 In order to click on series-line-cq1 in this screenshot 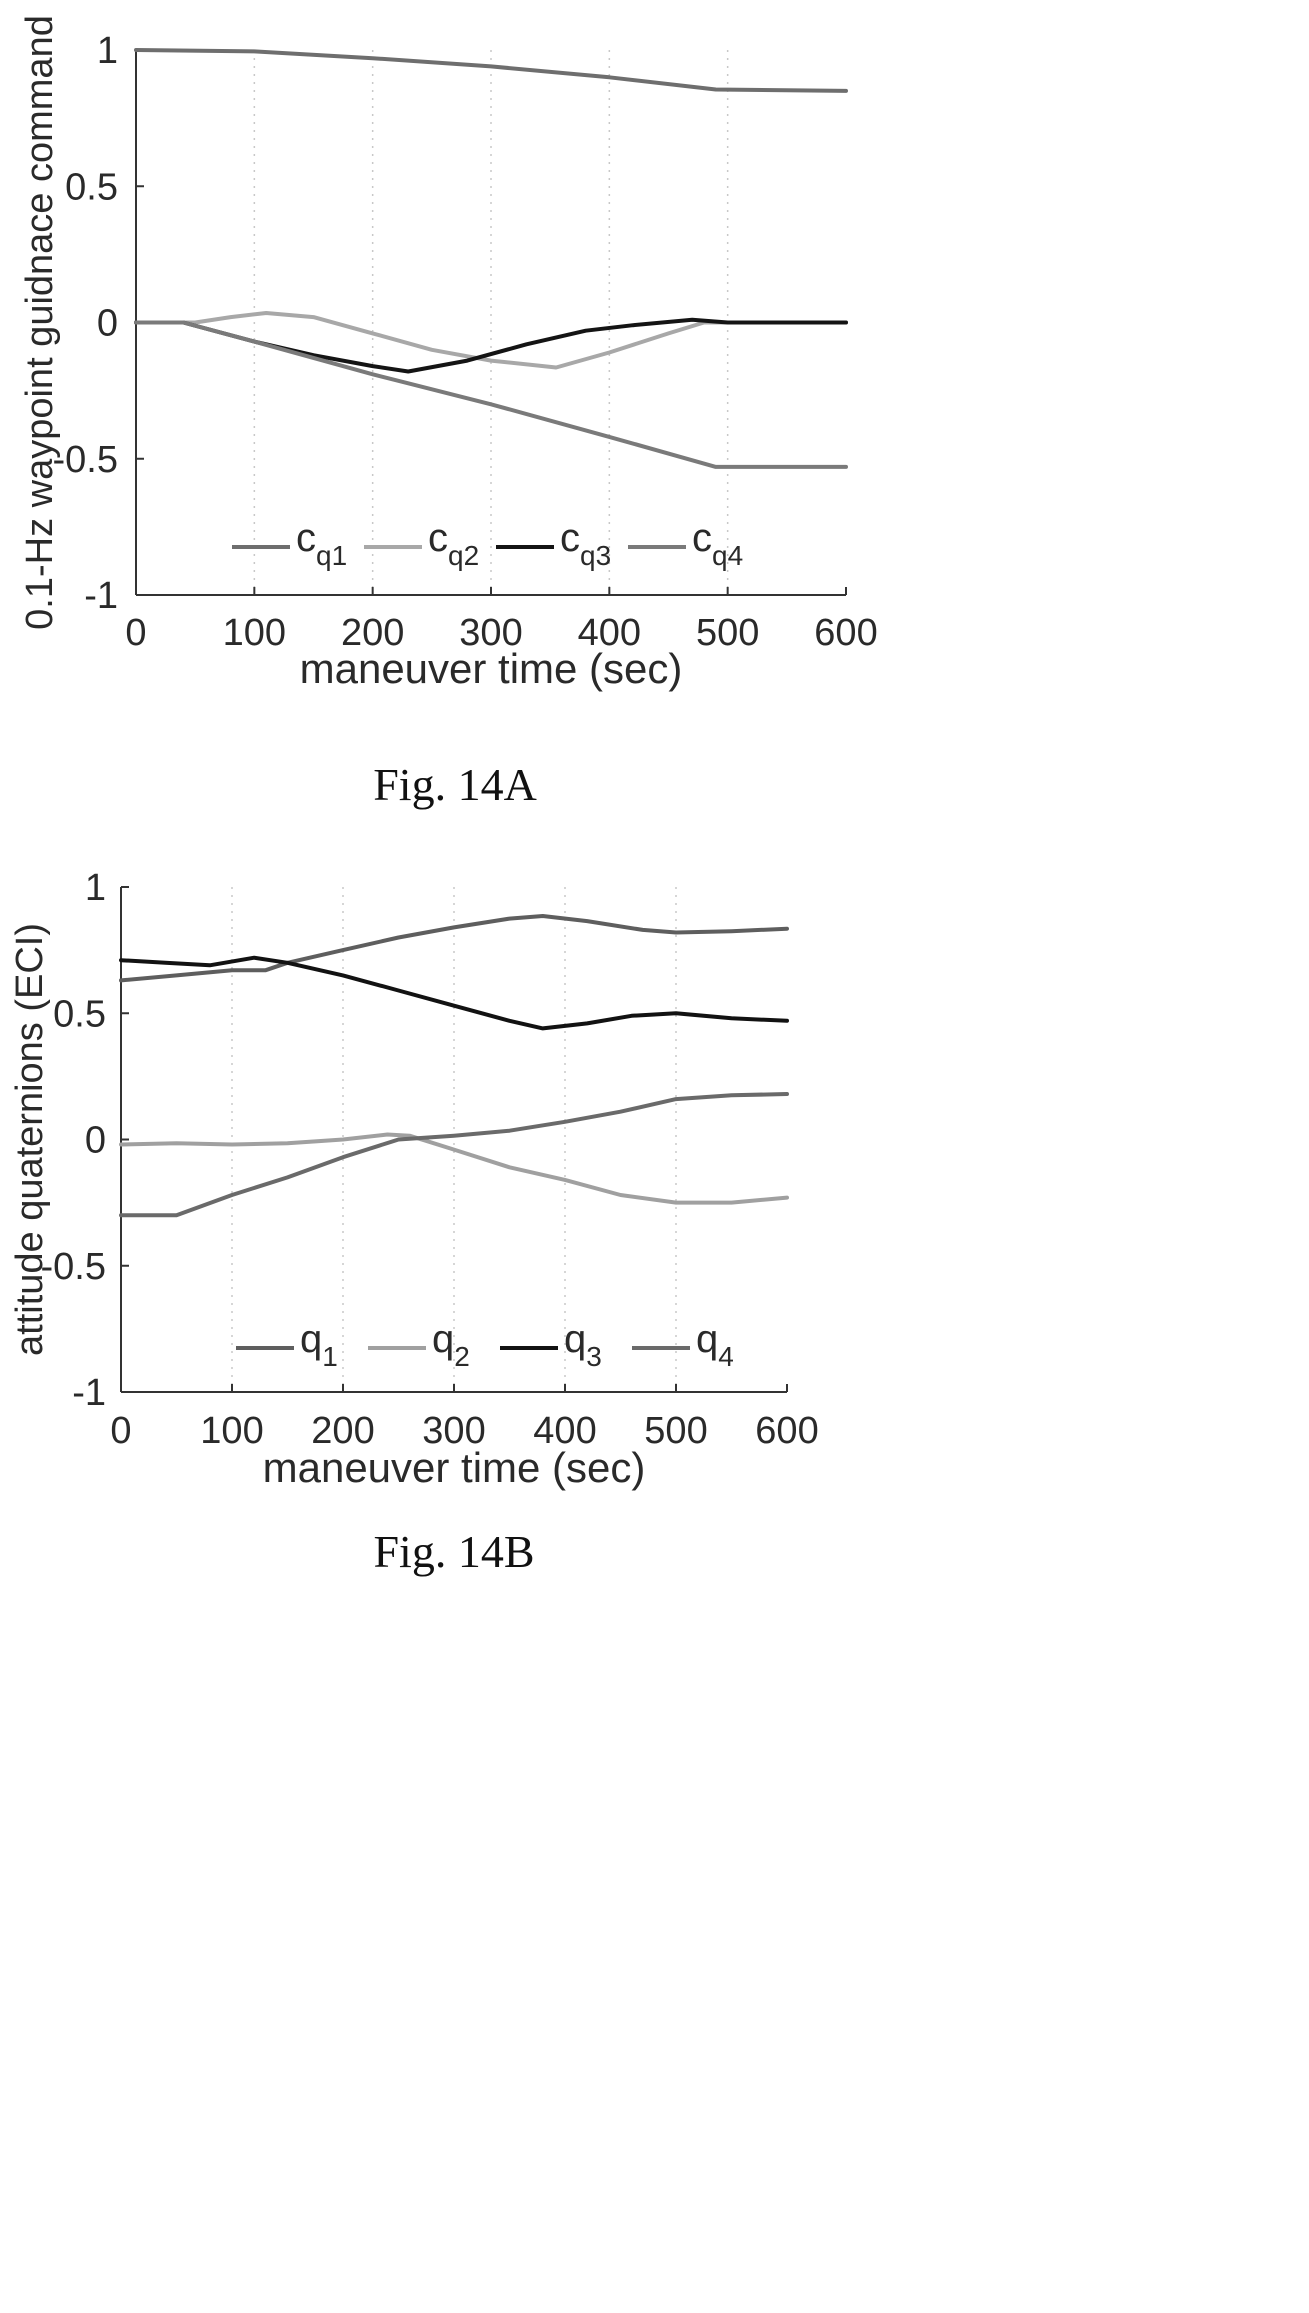, I will do `click(491, 70)`.